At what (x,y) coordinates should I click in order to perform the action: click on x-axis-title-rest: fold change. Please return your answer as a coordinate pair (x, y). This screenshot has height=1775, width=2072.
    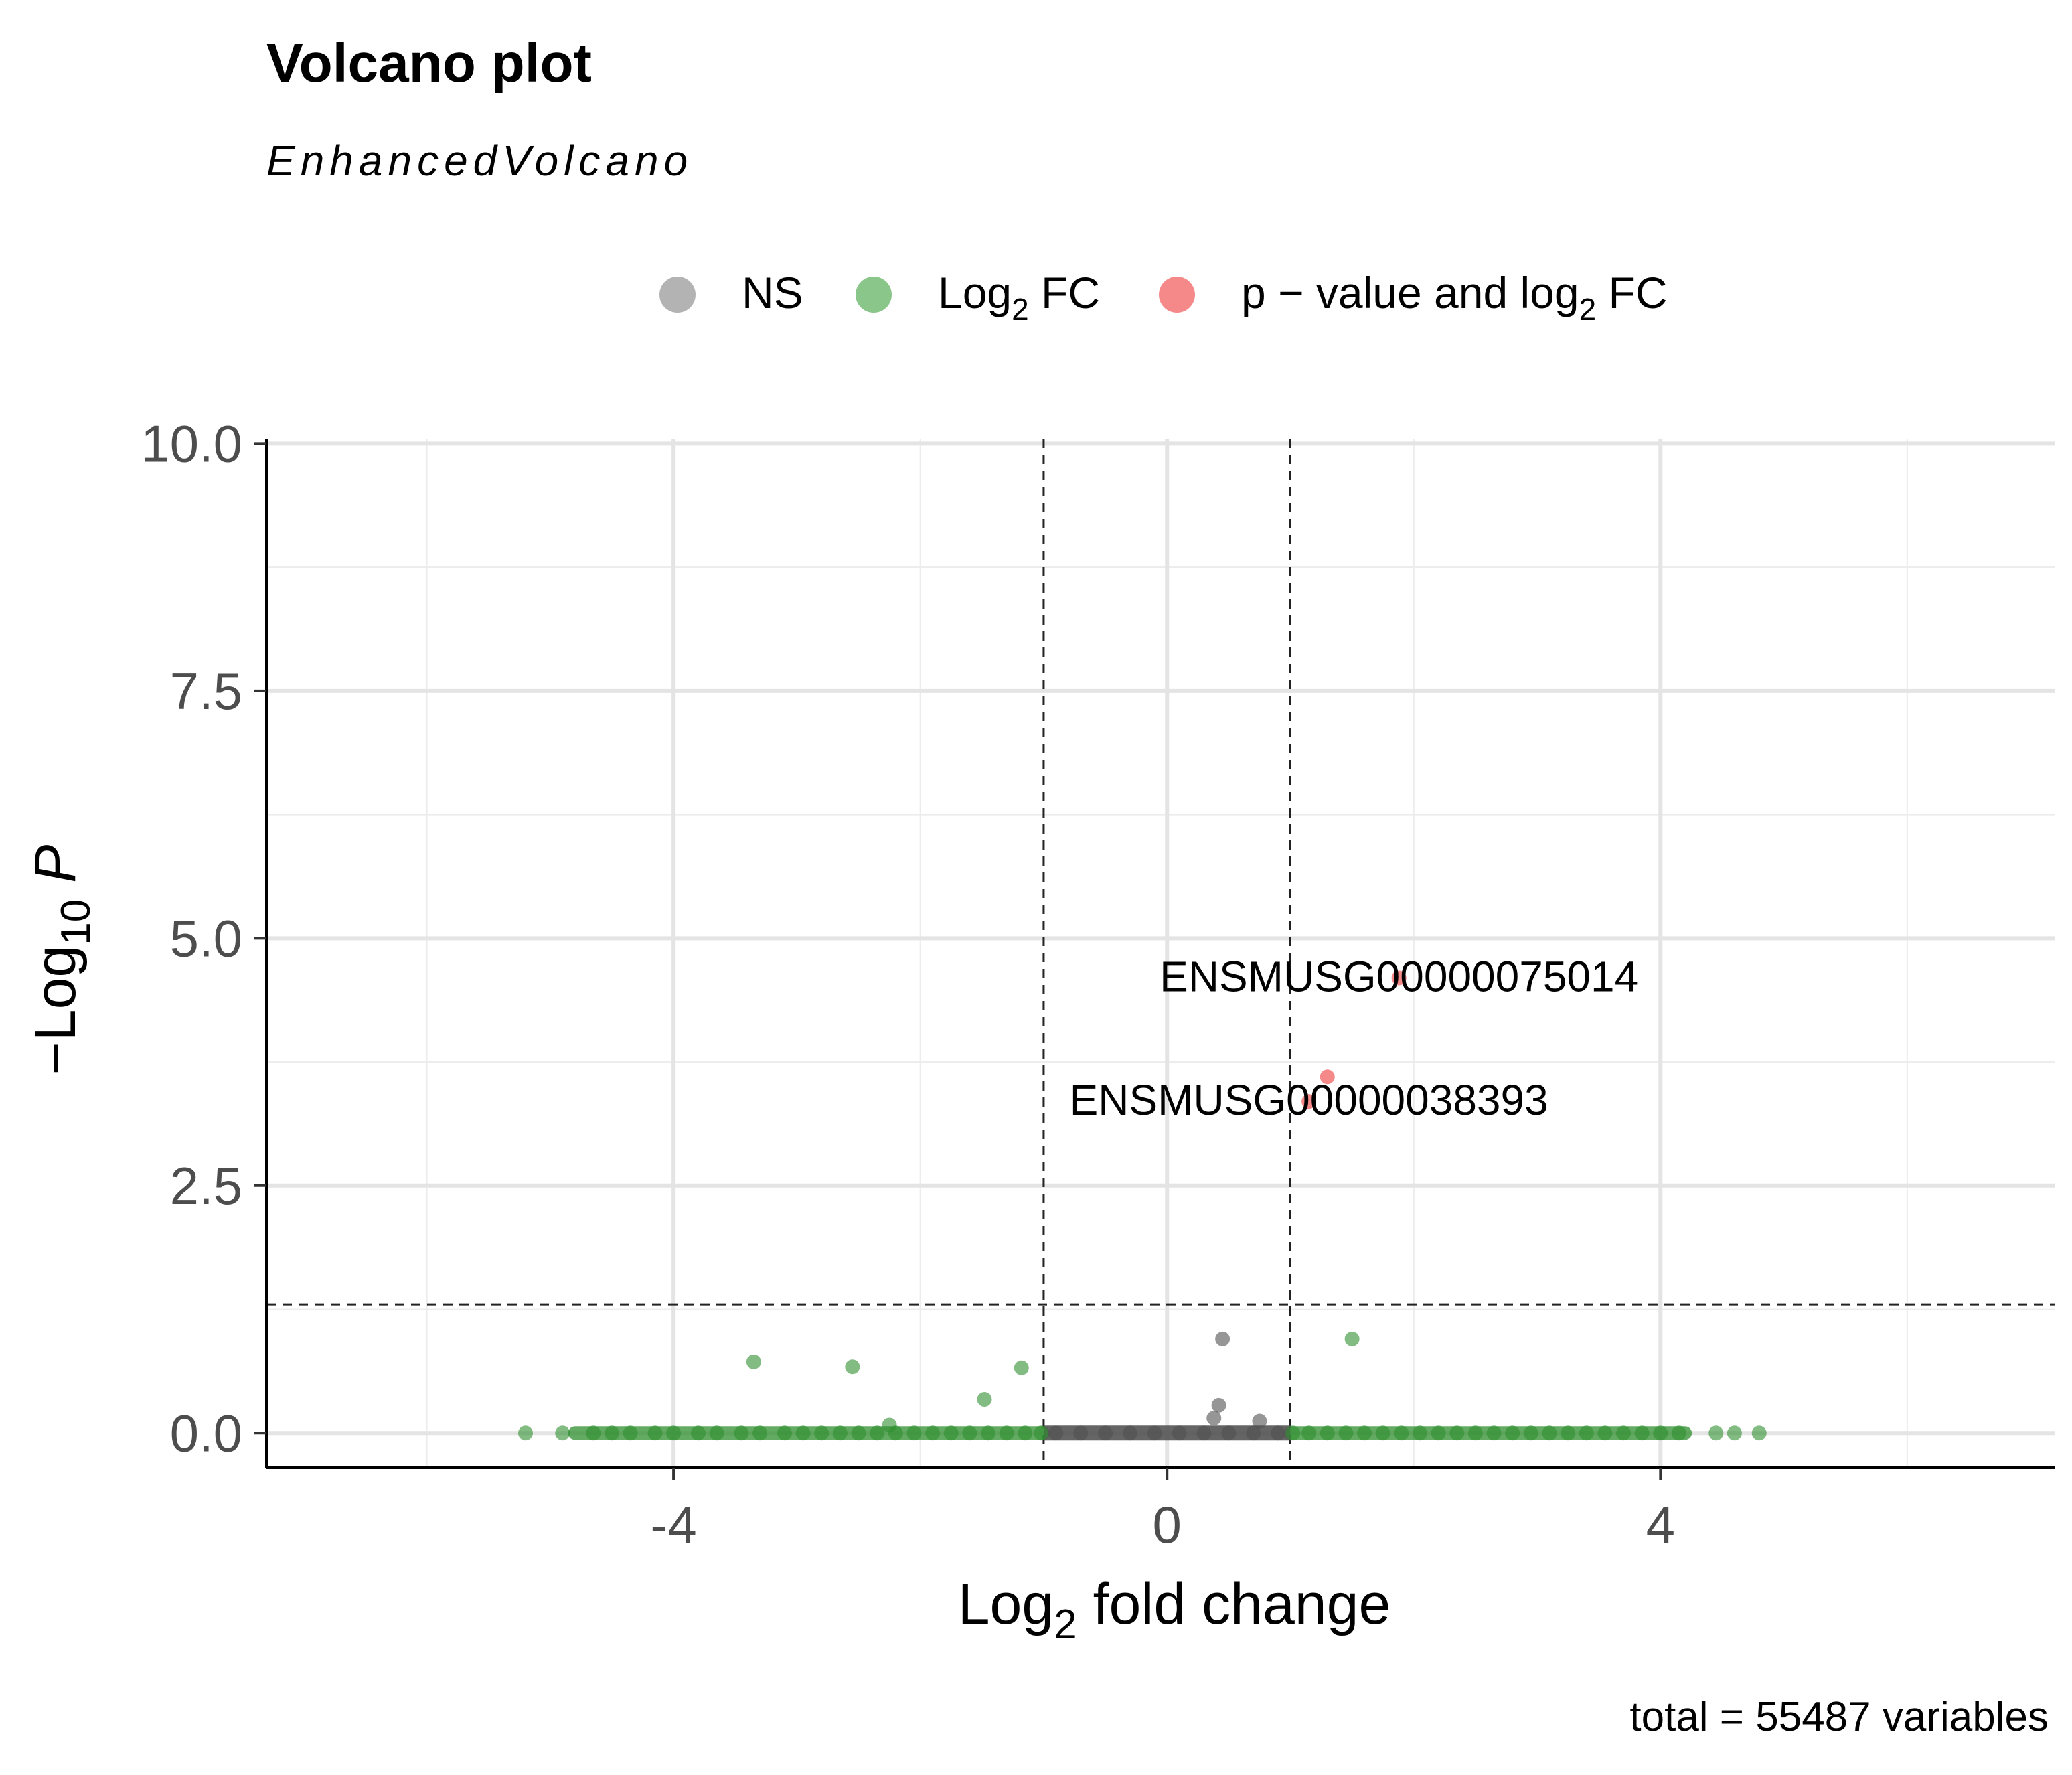
    Looking at the image, I should click on (1234, 1604).